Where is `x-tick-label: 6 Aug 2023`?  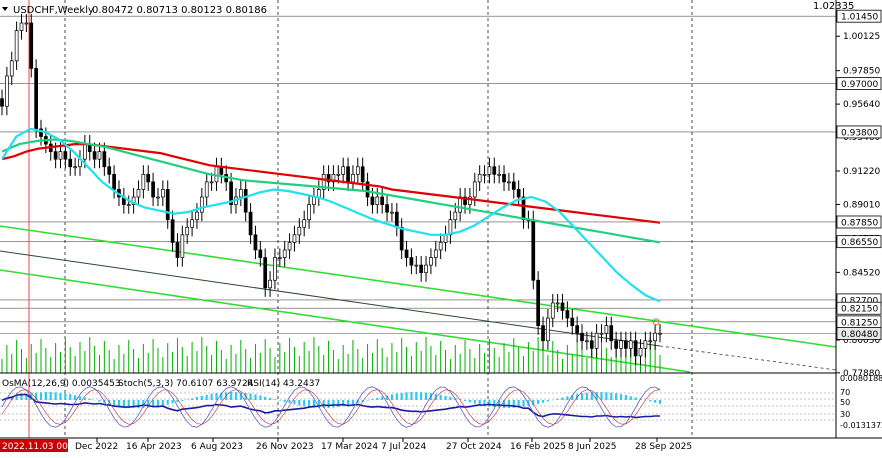 x-tick-label: 6 Aug 2023 is located at coordinates (217, 447).